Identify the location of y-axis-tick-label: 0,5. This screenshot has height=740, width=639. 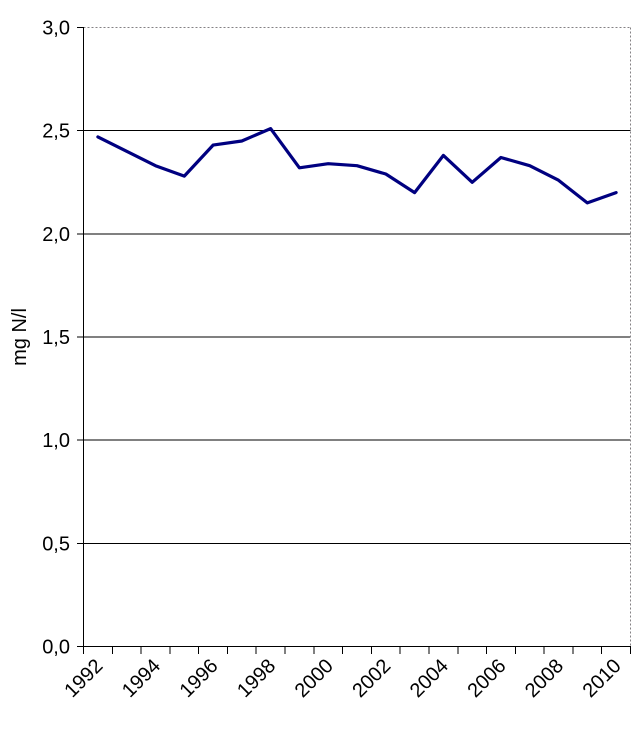
(56, 544).